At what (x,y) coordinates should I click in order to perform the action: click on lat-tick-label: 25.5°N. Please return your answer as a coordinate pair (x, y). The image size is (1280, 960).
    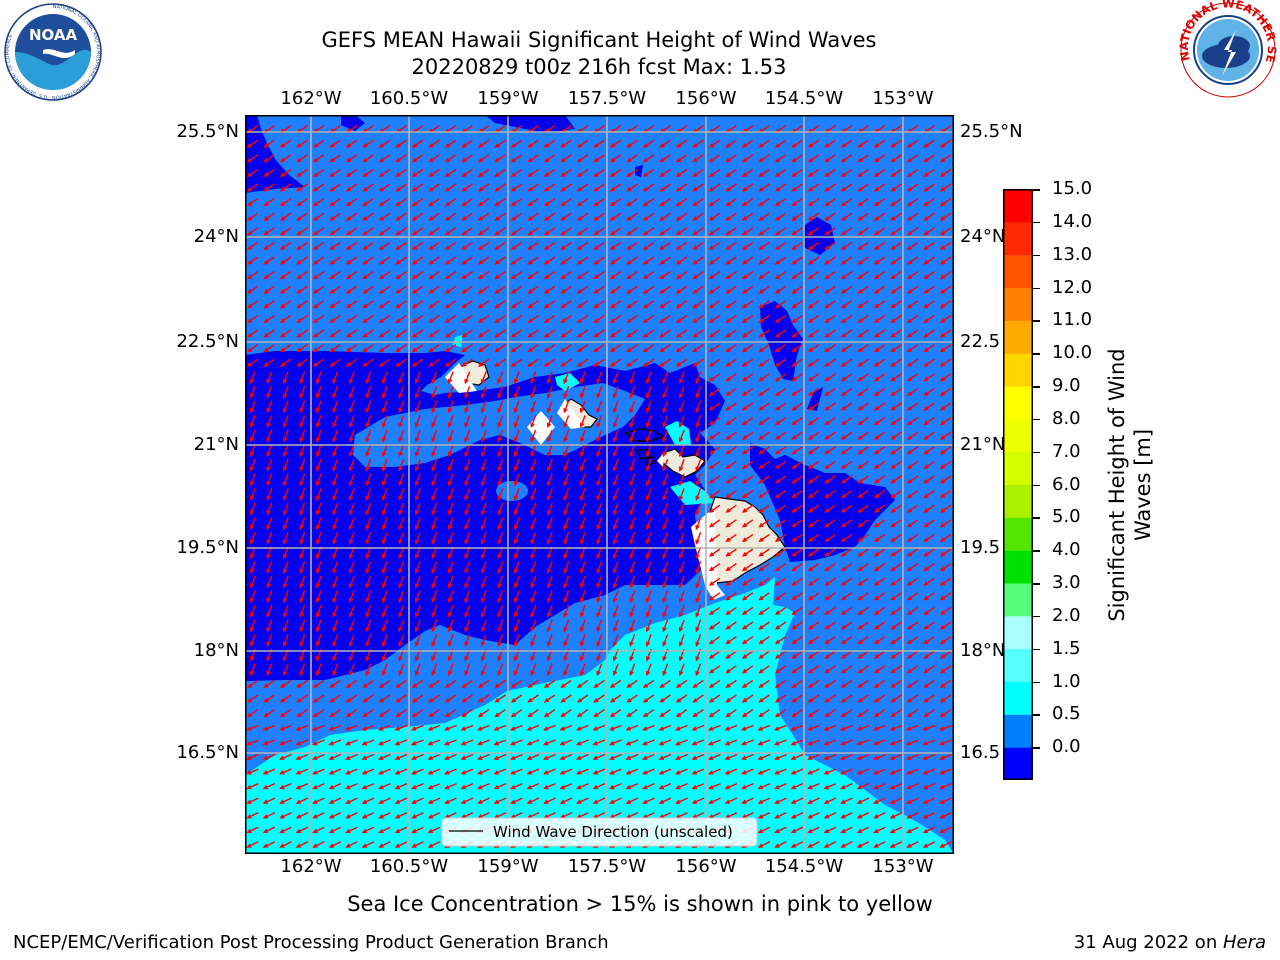
    Looking at the image, I should click on (207, 131).